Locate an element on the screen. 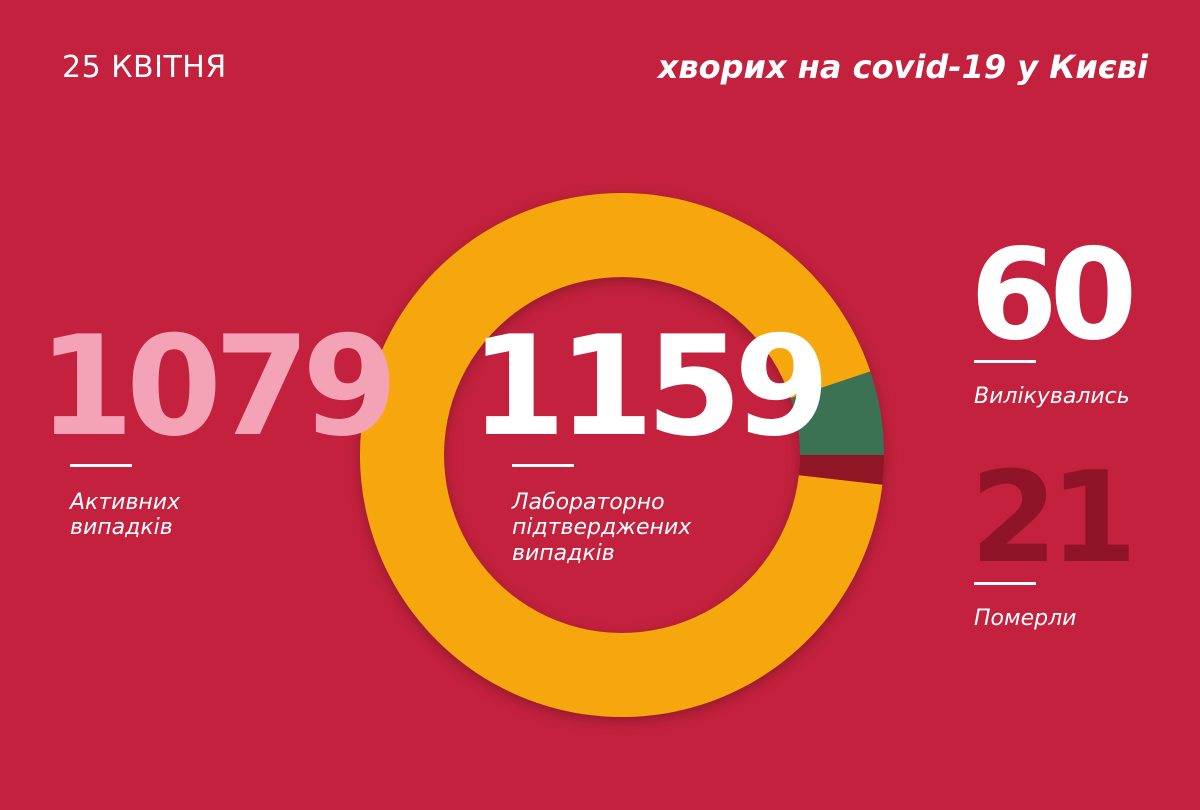 This screenshot has width=1200, height=810. date-label: 25 КВІТНЯ is located at coordinates (144, 67).